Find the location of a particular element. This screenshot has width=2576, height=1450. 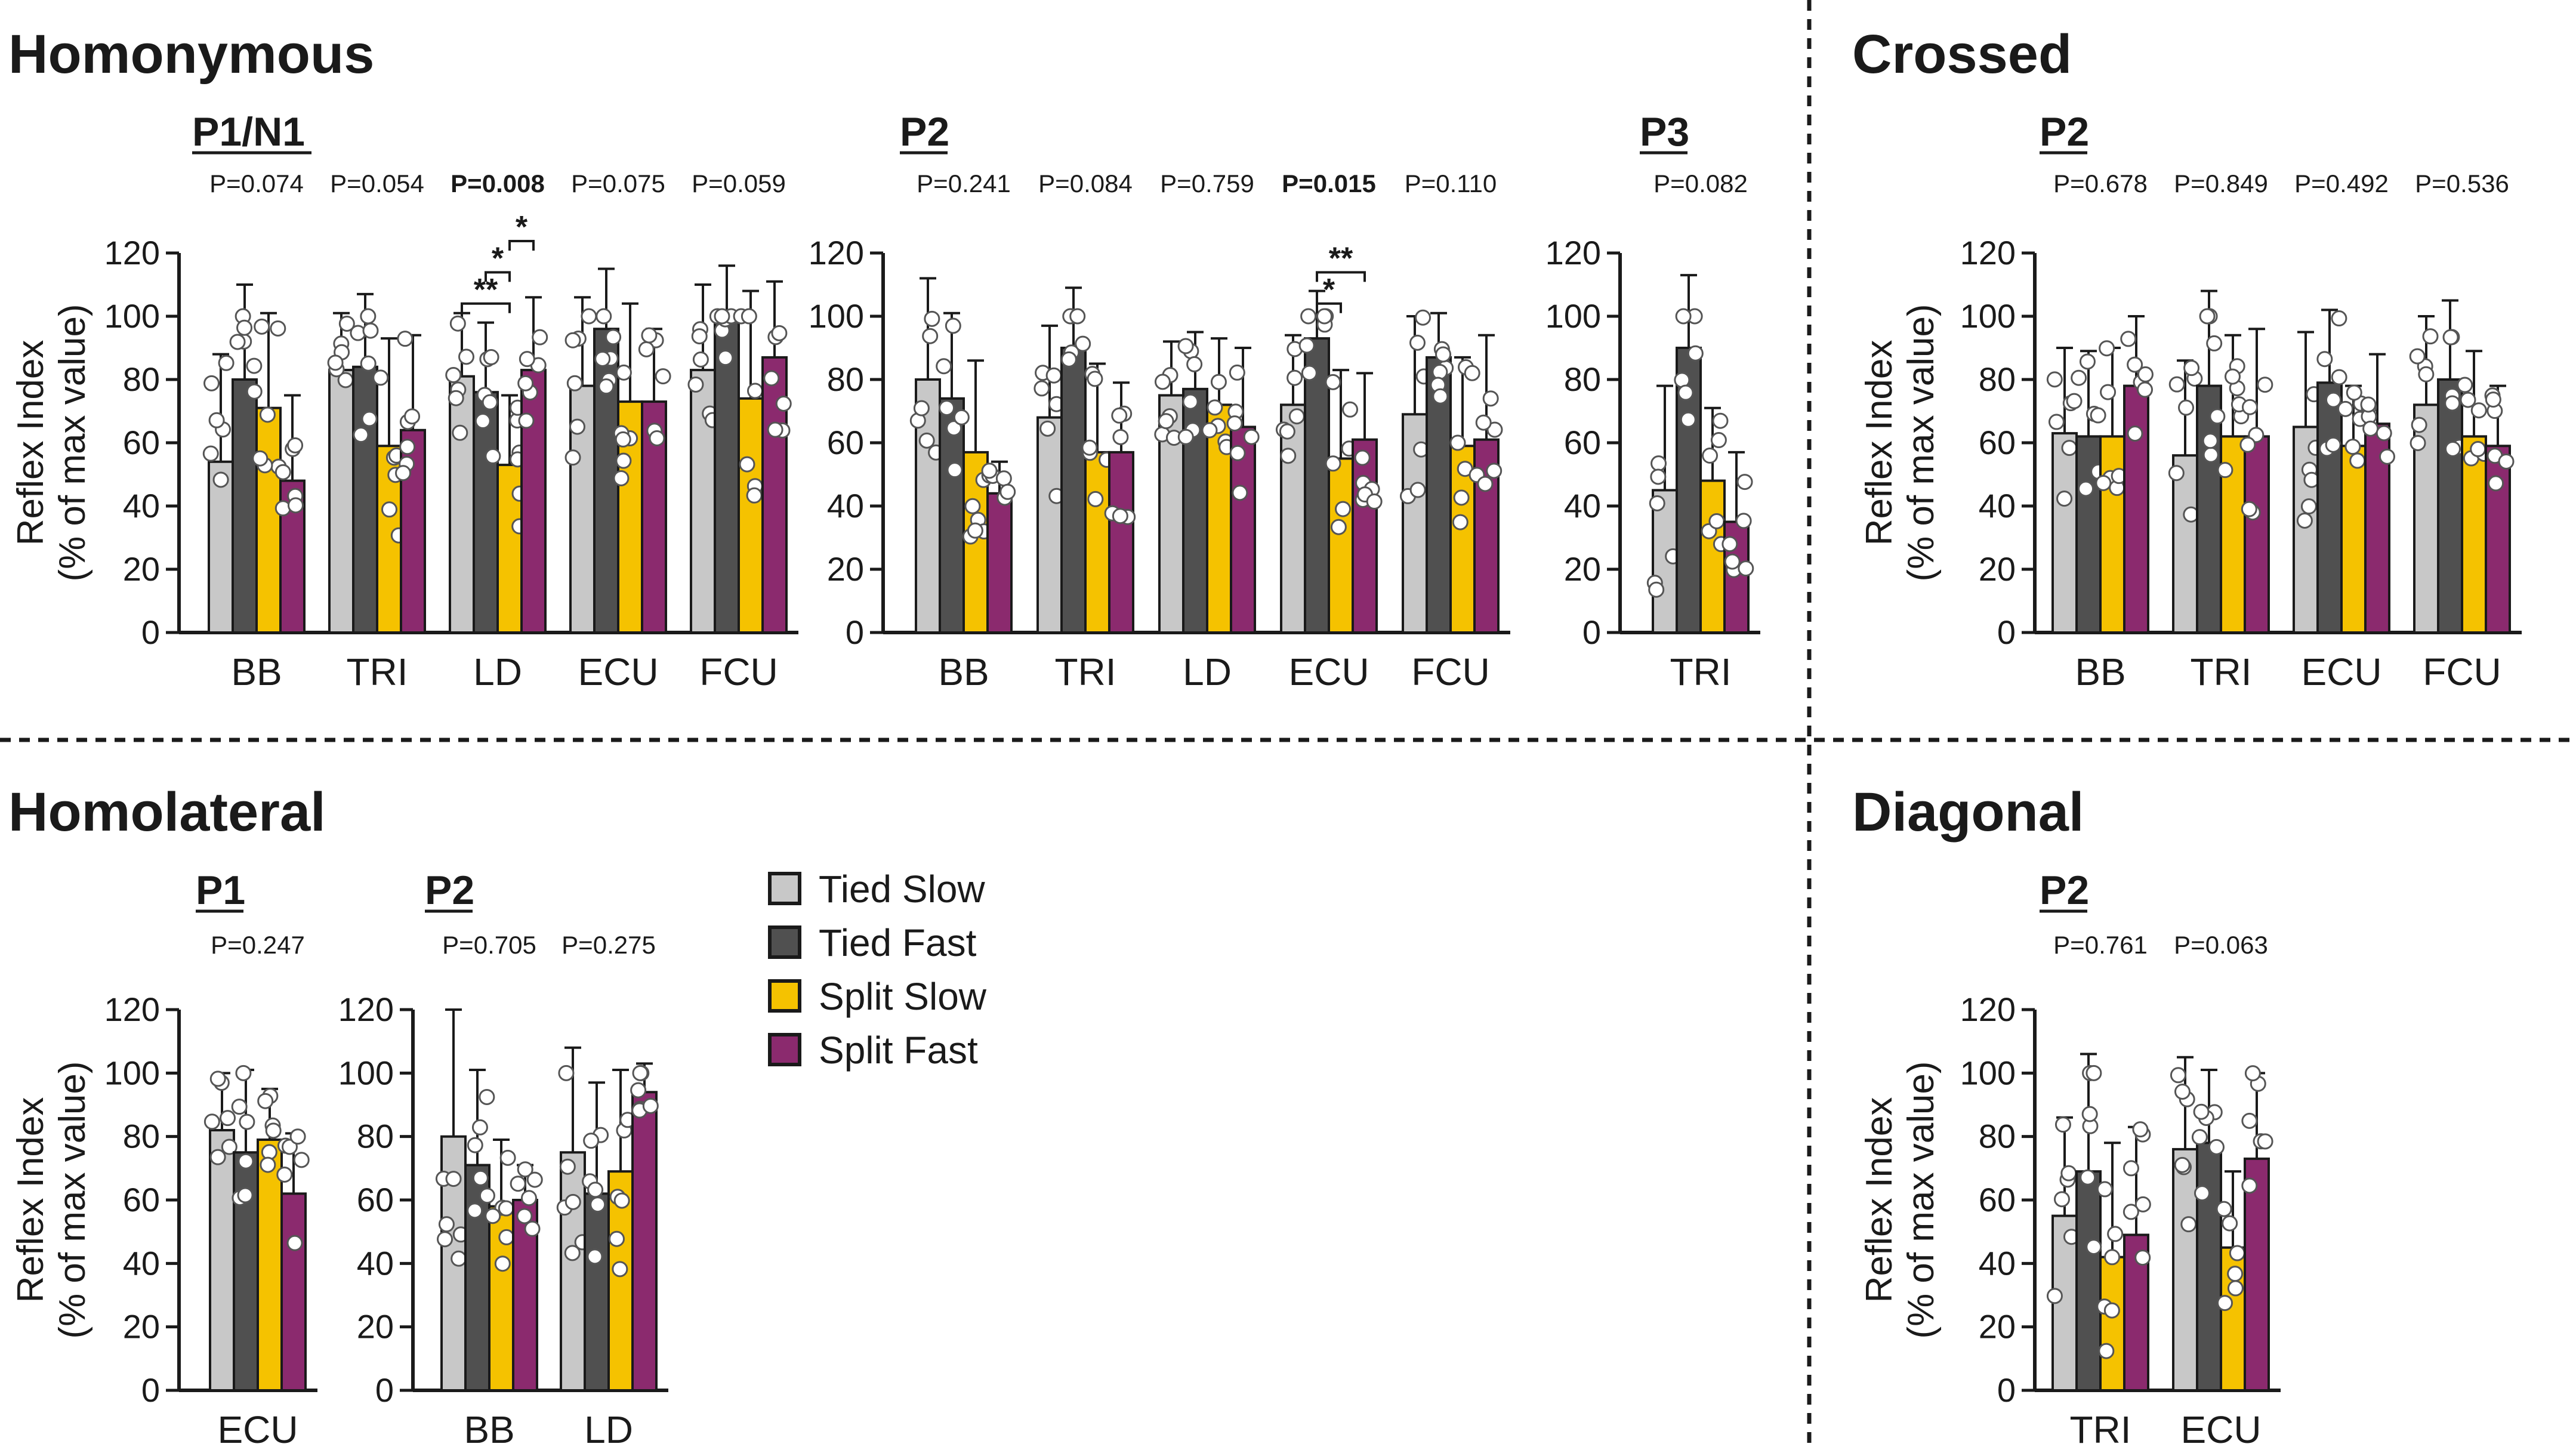

legend-swatch-tied-fast is located at coordinates (784, 942).